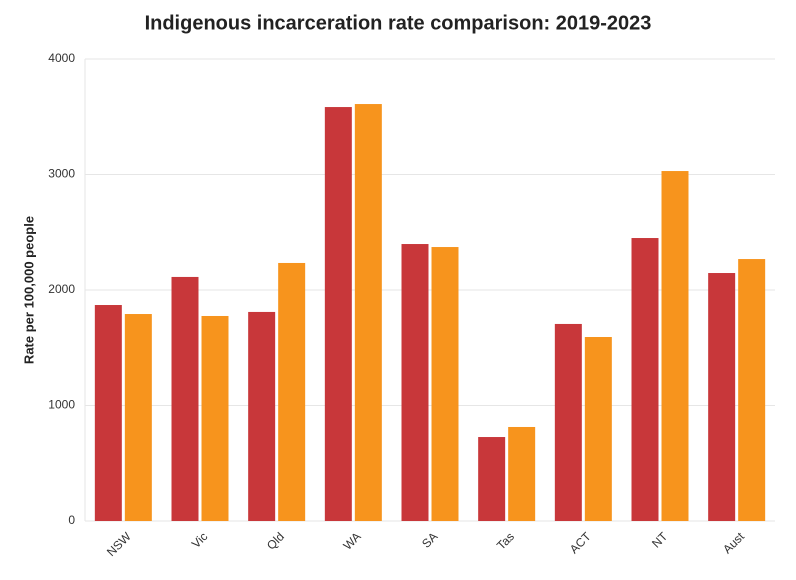 The height and width of the screenshot is (580, 796). I want to click on y-tick-label: 3000, so click(61, 174).